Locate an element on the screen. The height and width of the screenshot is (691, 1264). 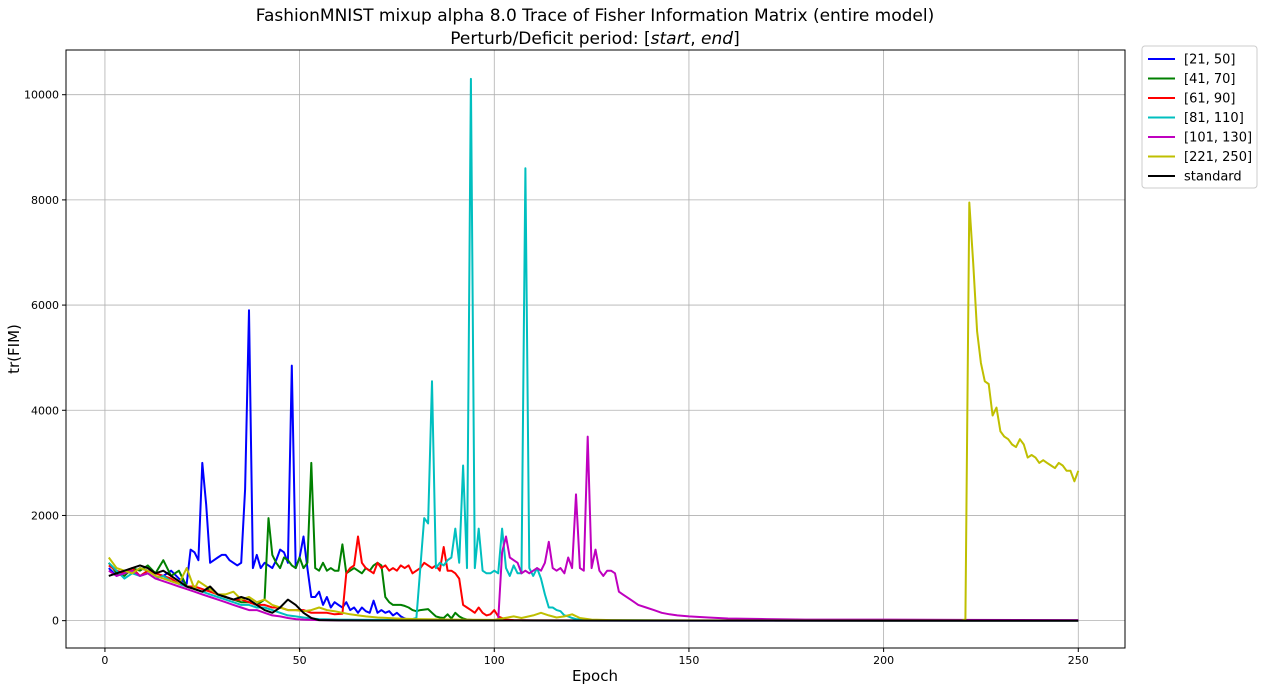
x-tick-label: 150 is located at coordinates (688, 660).